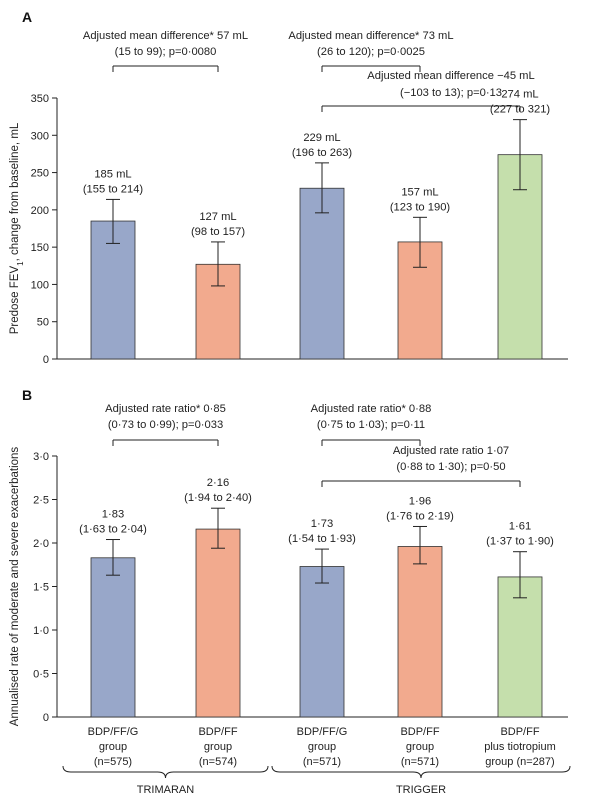 The image size is (592, 802). What do you see at coordinates (419, 192) in the screenshot?
I see `data-label-value: 157 mL` at bounding box center [419, 192].